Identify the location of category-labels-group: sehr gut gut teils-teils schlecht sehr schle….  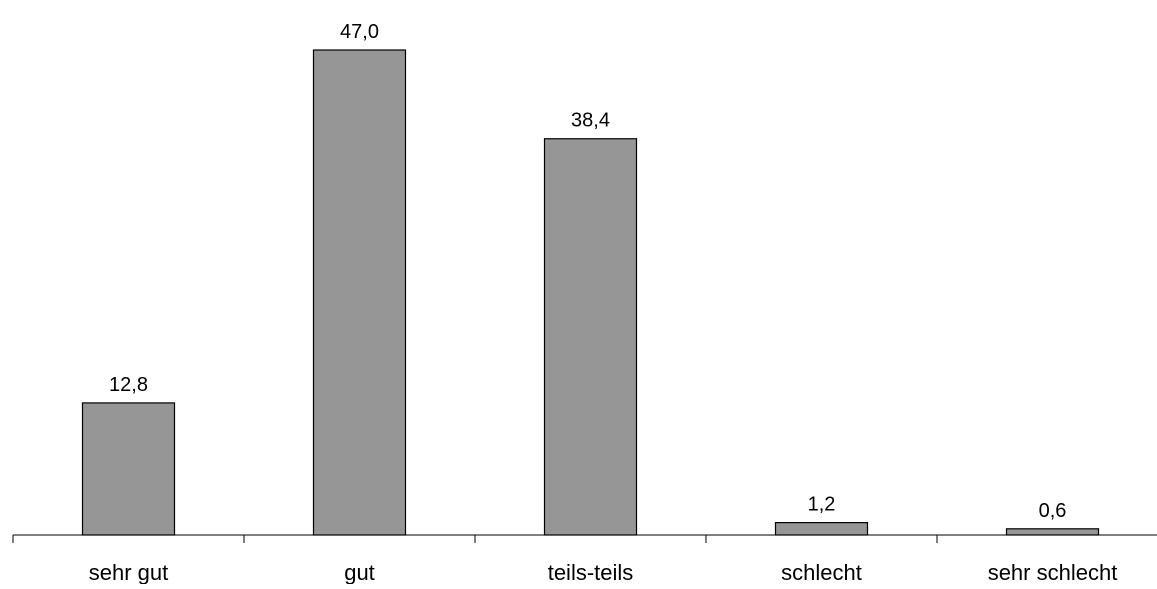
(603, 572).